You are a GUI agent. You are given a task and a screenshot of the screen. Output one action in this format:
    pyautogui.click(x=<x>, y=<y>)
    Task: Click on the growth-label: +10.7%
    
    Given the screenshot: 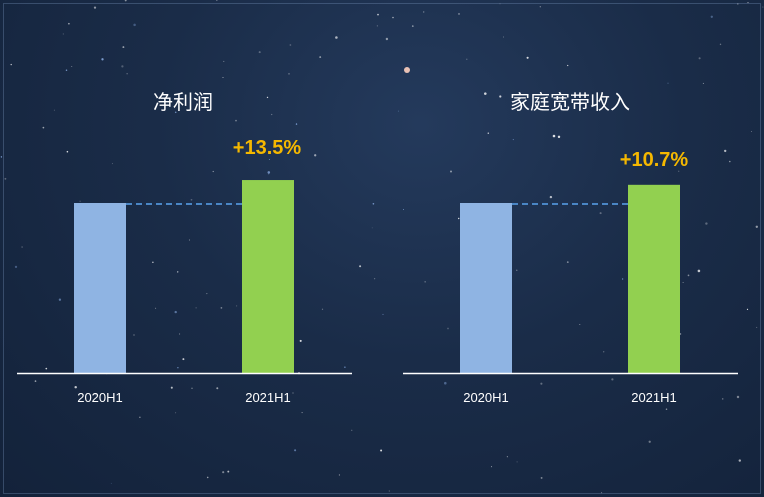 What is the action you would take?
    pyautogui.click(x=654, y=160)
    